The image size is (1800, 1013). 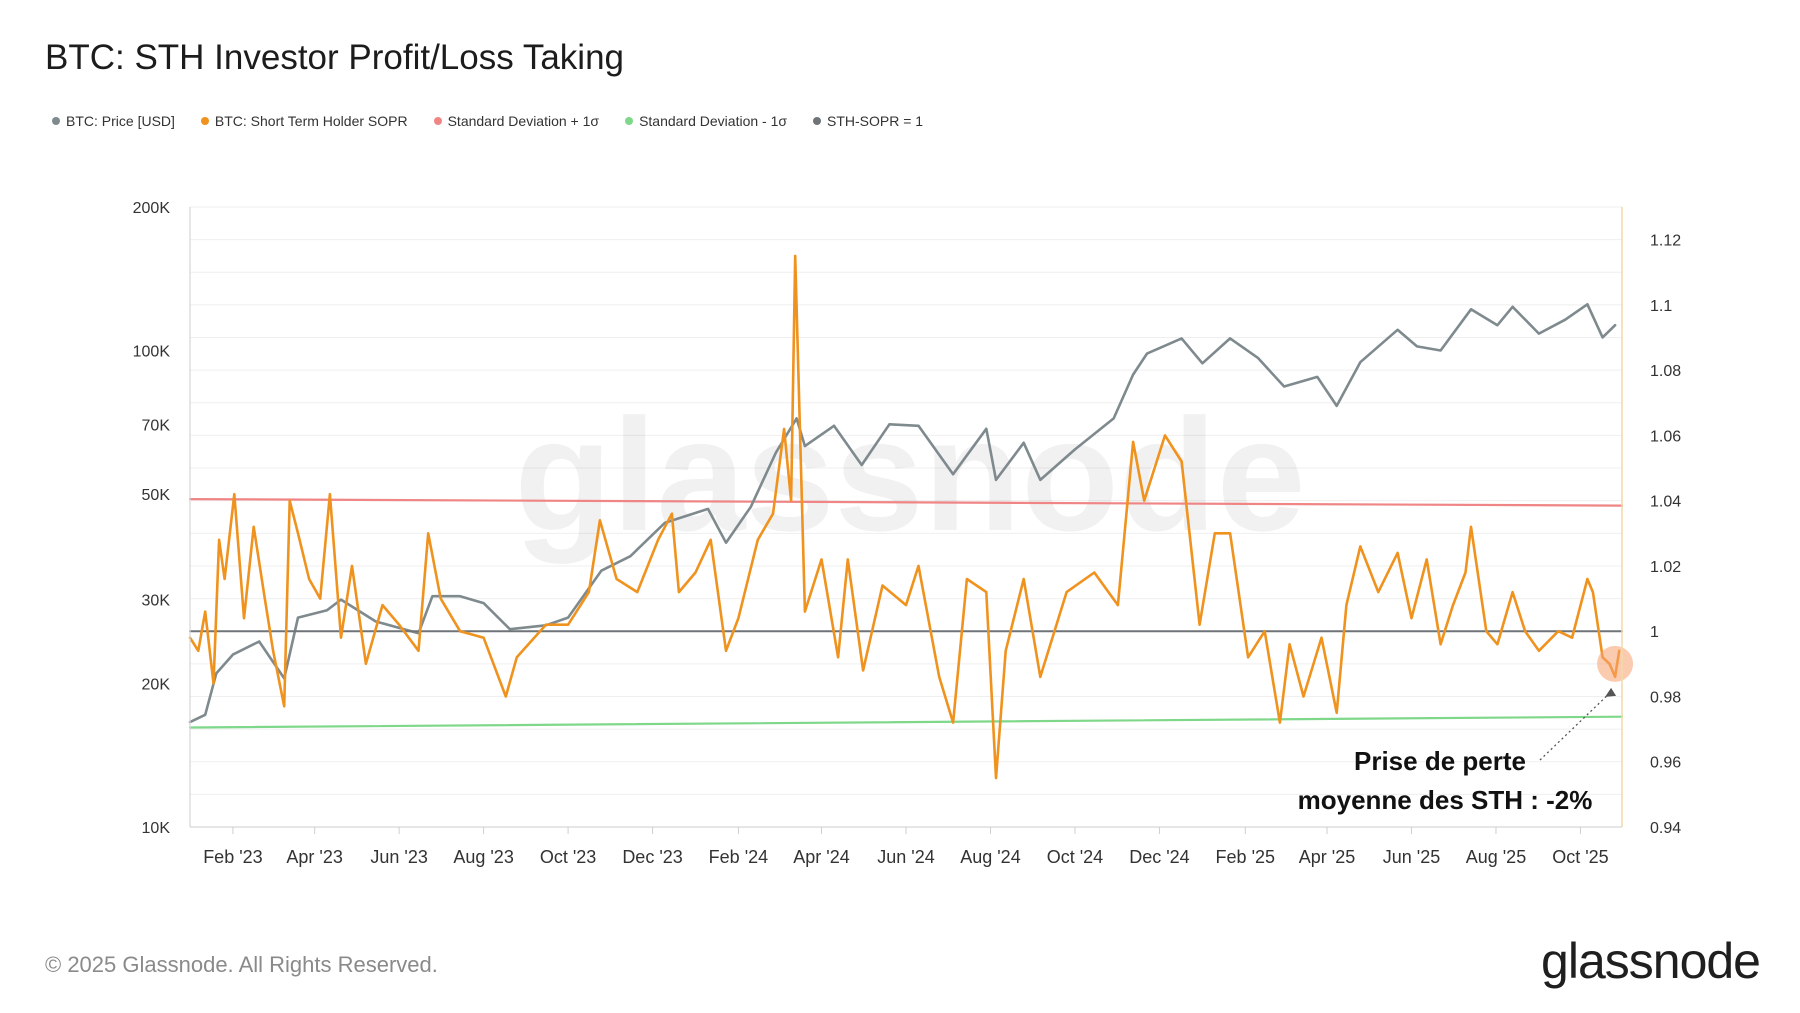 I want to click on left-tick-label: 10K, so click(x=156, y=828).